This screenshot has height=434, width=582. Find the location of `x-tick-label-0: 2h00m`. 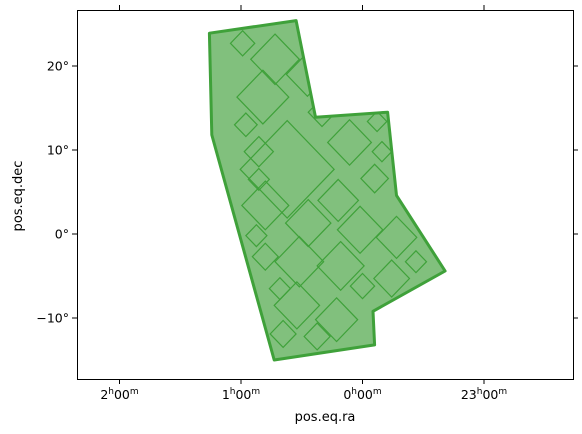

x-tick-label-0: 2h00m is located at coordinates (119, 394).